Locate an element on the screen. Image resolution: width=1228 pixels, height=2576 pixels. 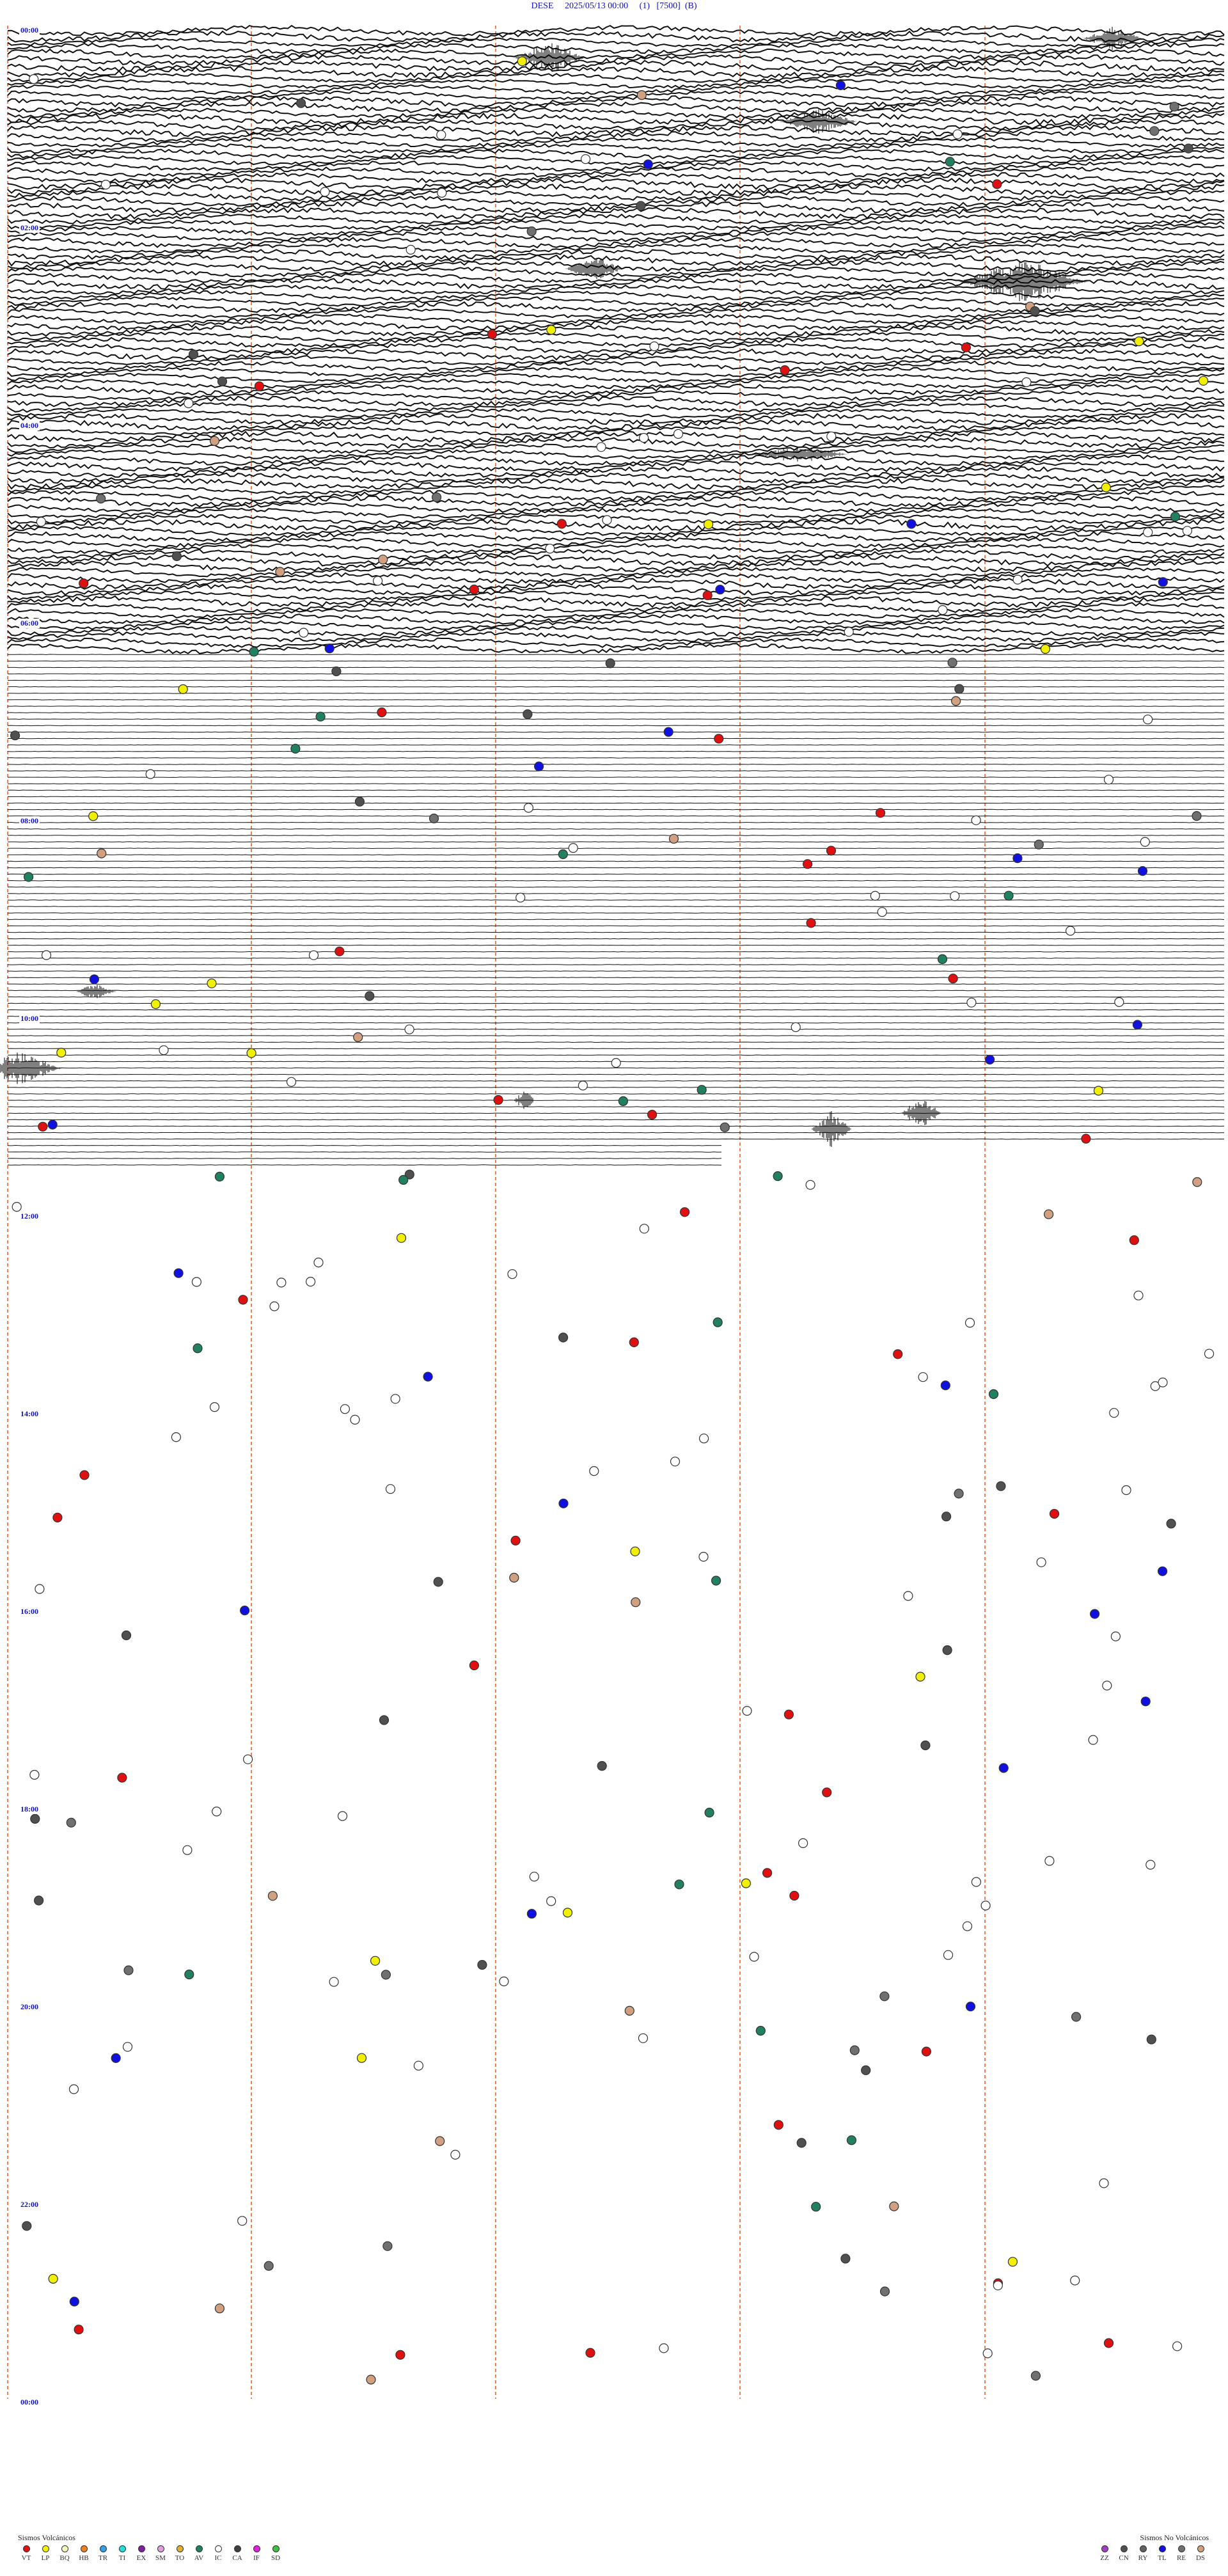
legend-volcanic-code: HB is located at coordinates (84, 2558).